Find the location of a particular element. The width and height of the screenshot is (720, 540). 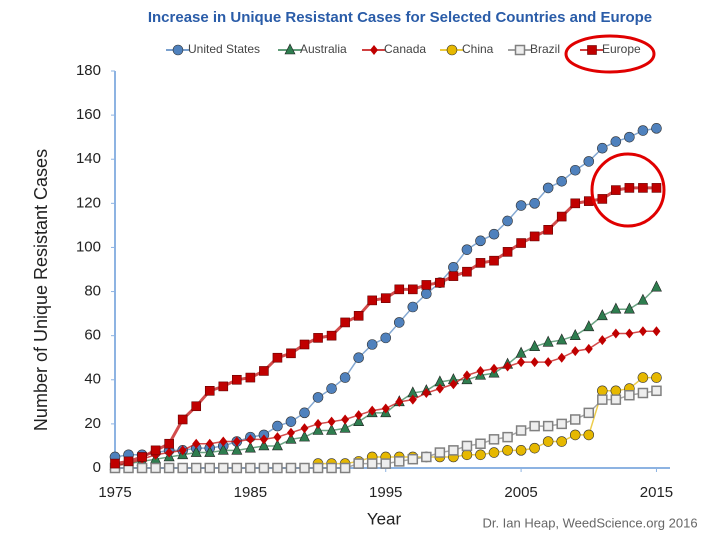

y-tick-label: 60 is located at coordinates (92, 335).